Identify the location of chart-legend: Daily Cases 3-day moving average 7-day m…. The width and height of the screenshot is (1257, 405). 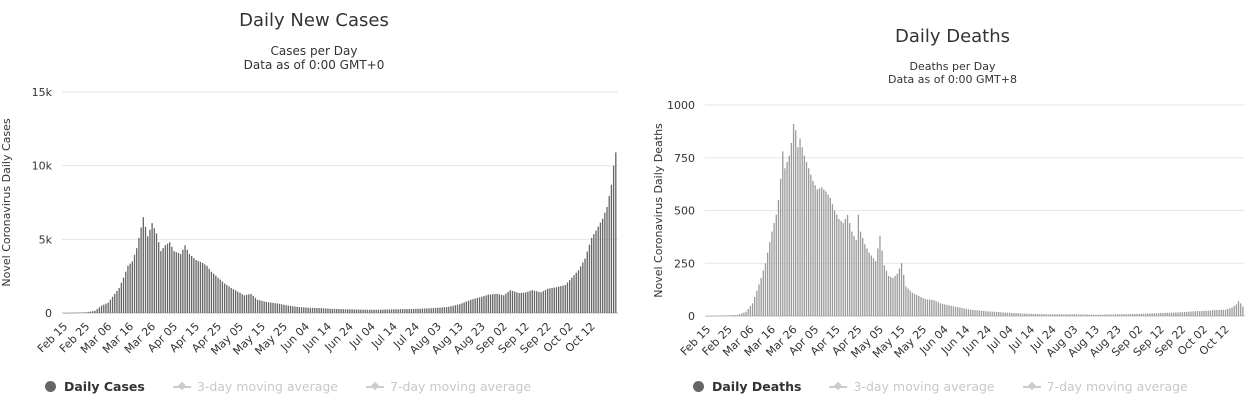
(302, 386).